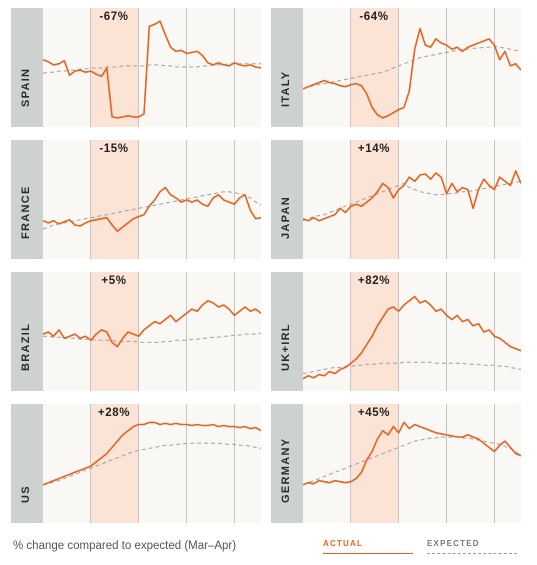 The image size is (537, 565). Describe the element at coordinates (374, 149) in the screenshot. I see `change-label: +14%` at that location.